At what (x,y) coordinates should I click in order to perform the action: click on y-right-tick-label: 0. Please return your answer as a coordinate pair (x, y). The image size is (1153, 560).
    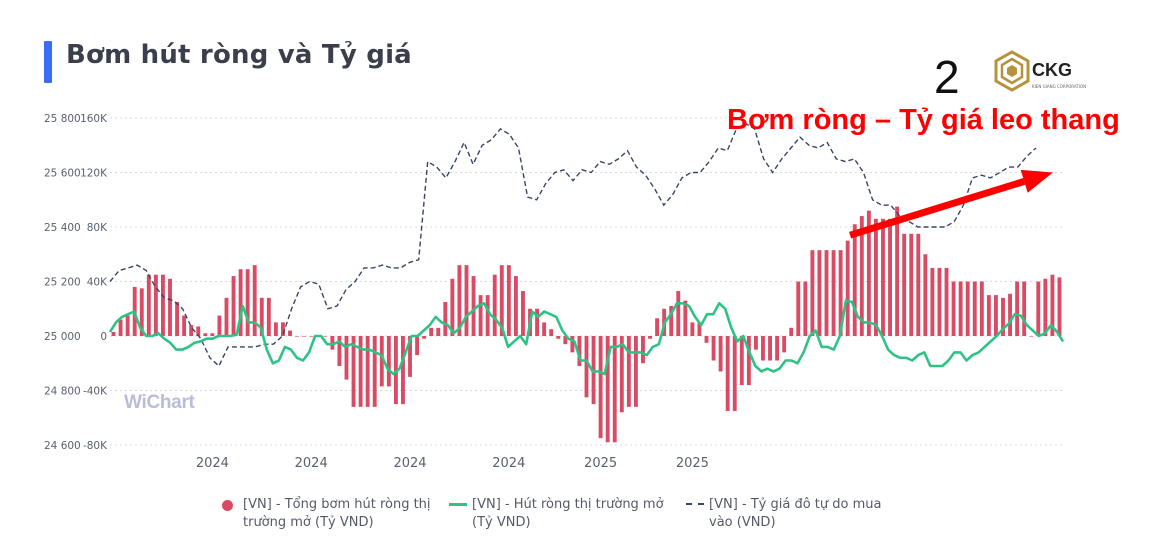
    Looking at the image, I should click on (103, 337).